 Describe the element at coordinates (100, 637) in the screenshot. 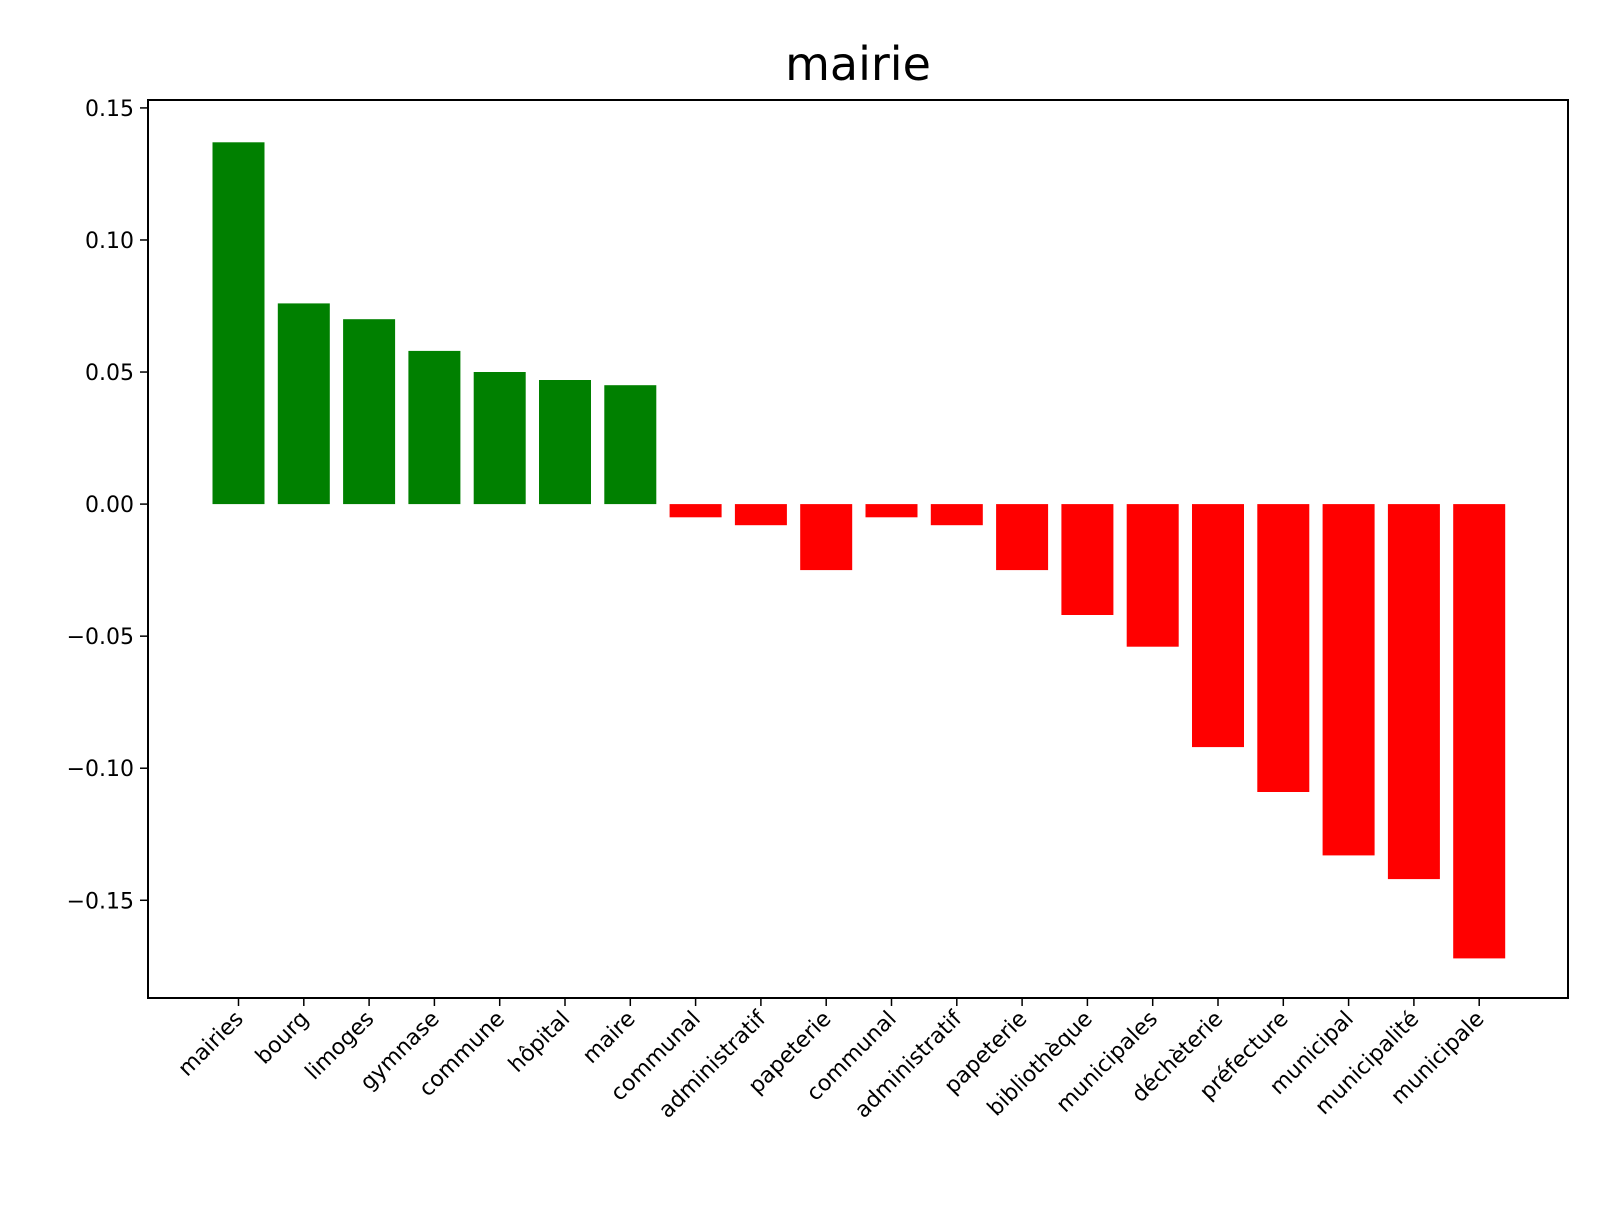

I see `y-tick-label-4: −0.05` at that location.